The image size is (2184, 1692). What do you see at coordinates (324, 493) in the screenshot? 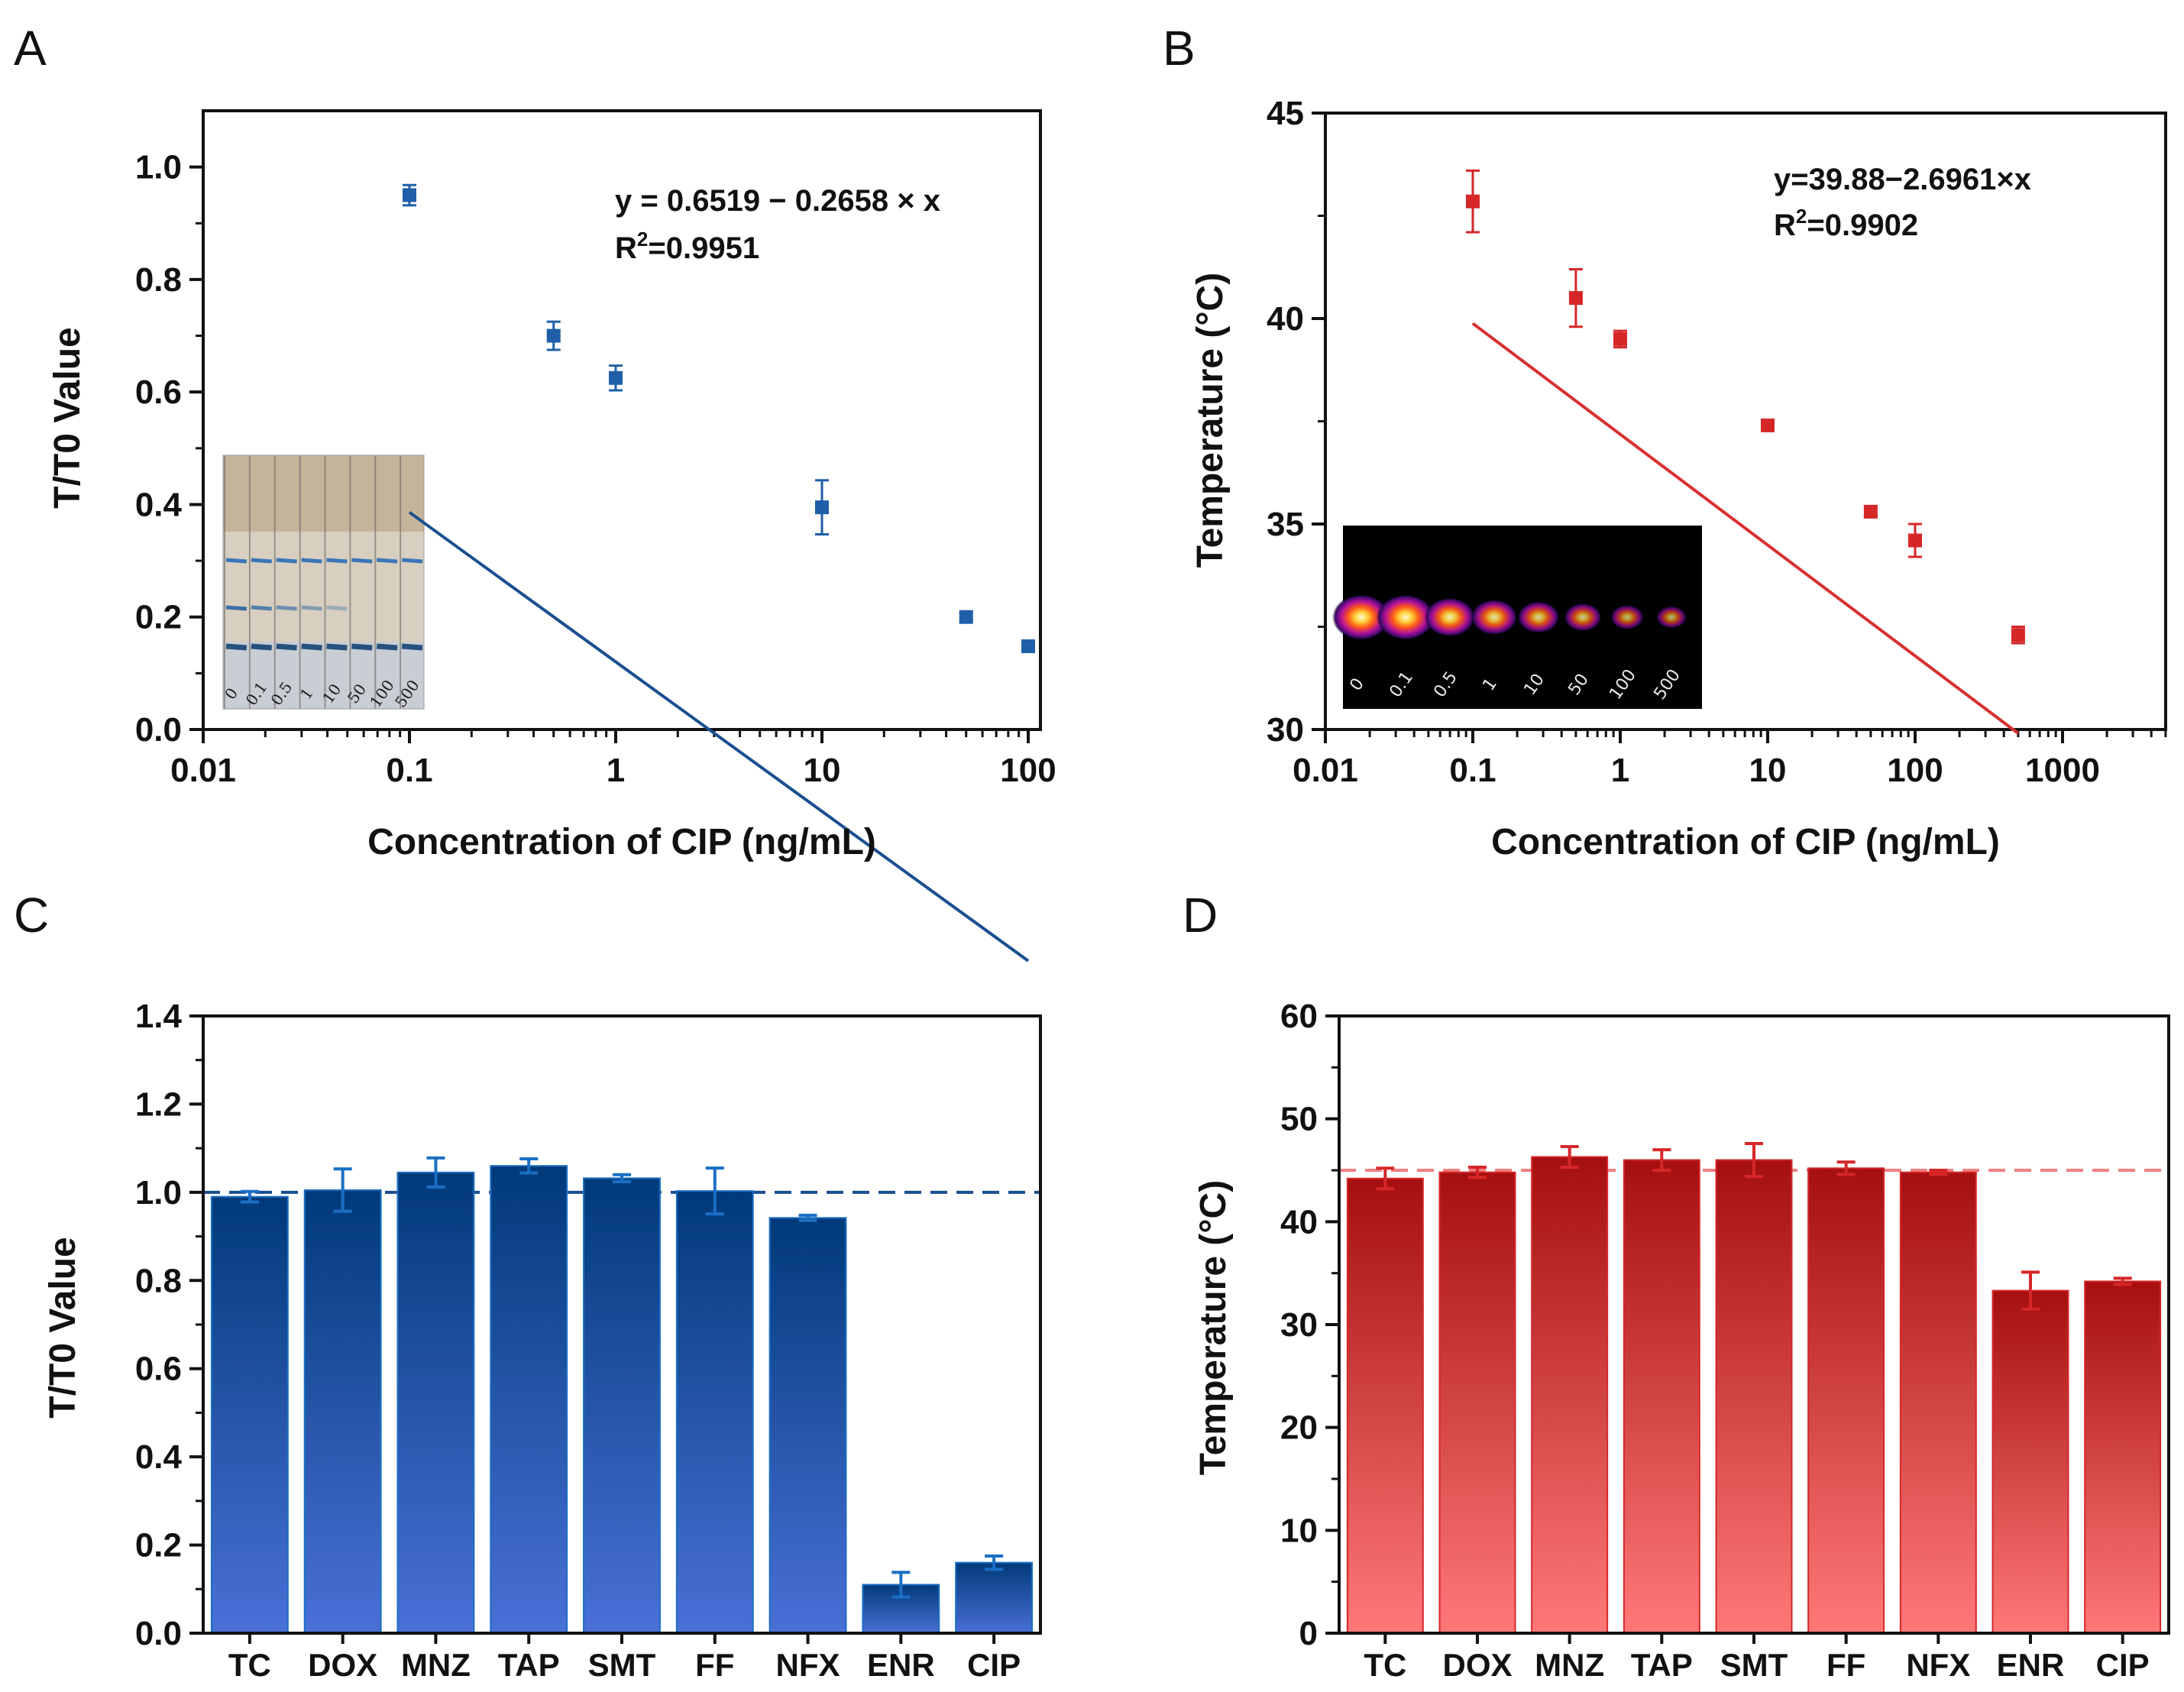
I see `strip-photo-upper-region` at bounding box center [324, 493].